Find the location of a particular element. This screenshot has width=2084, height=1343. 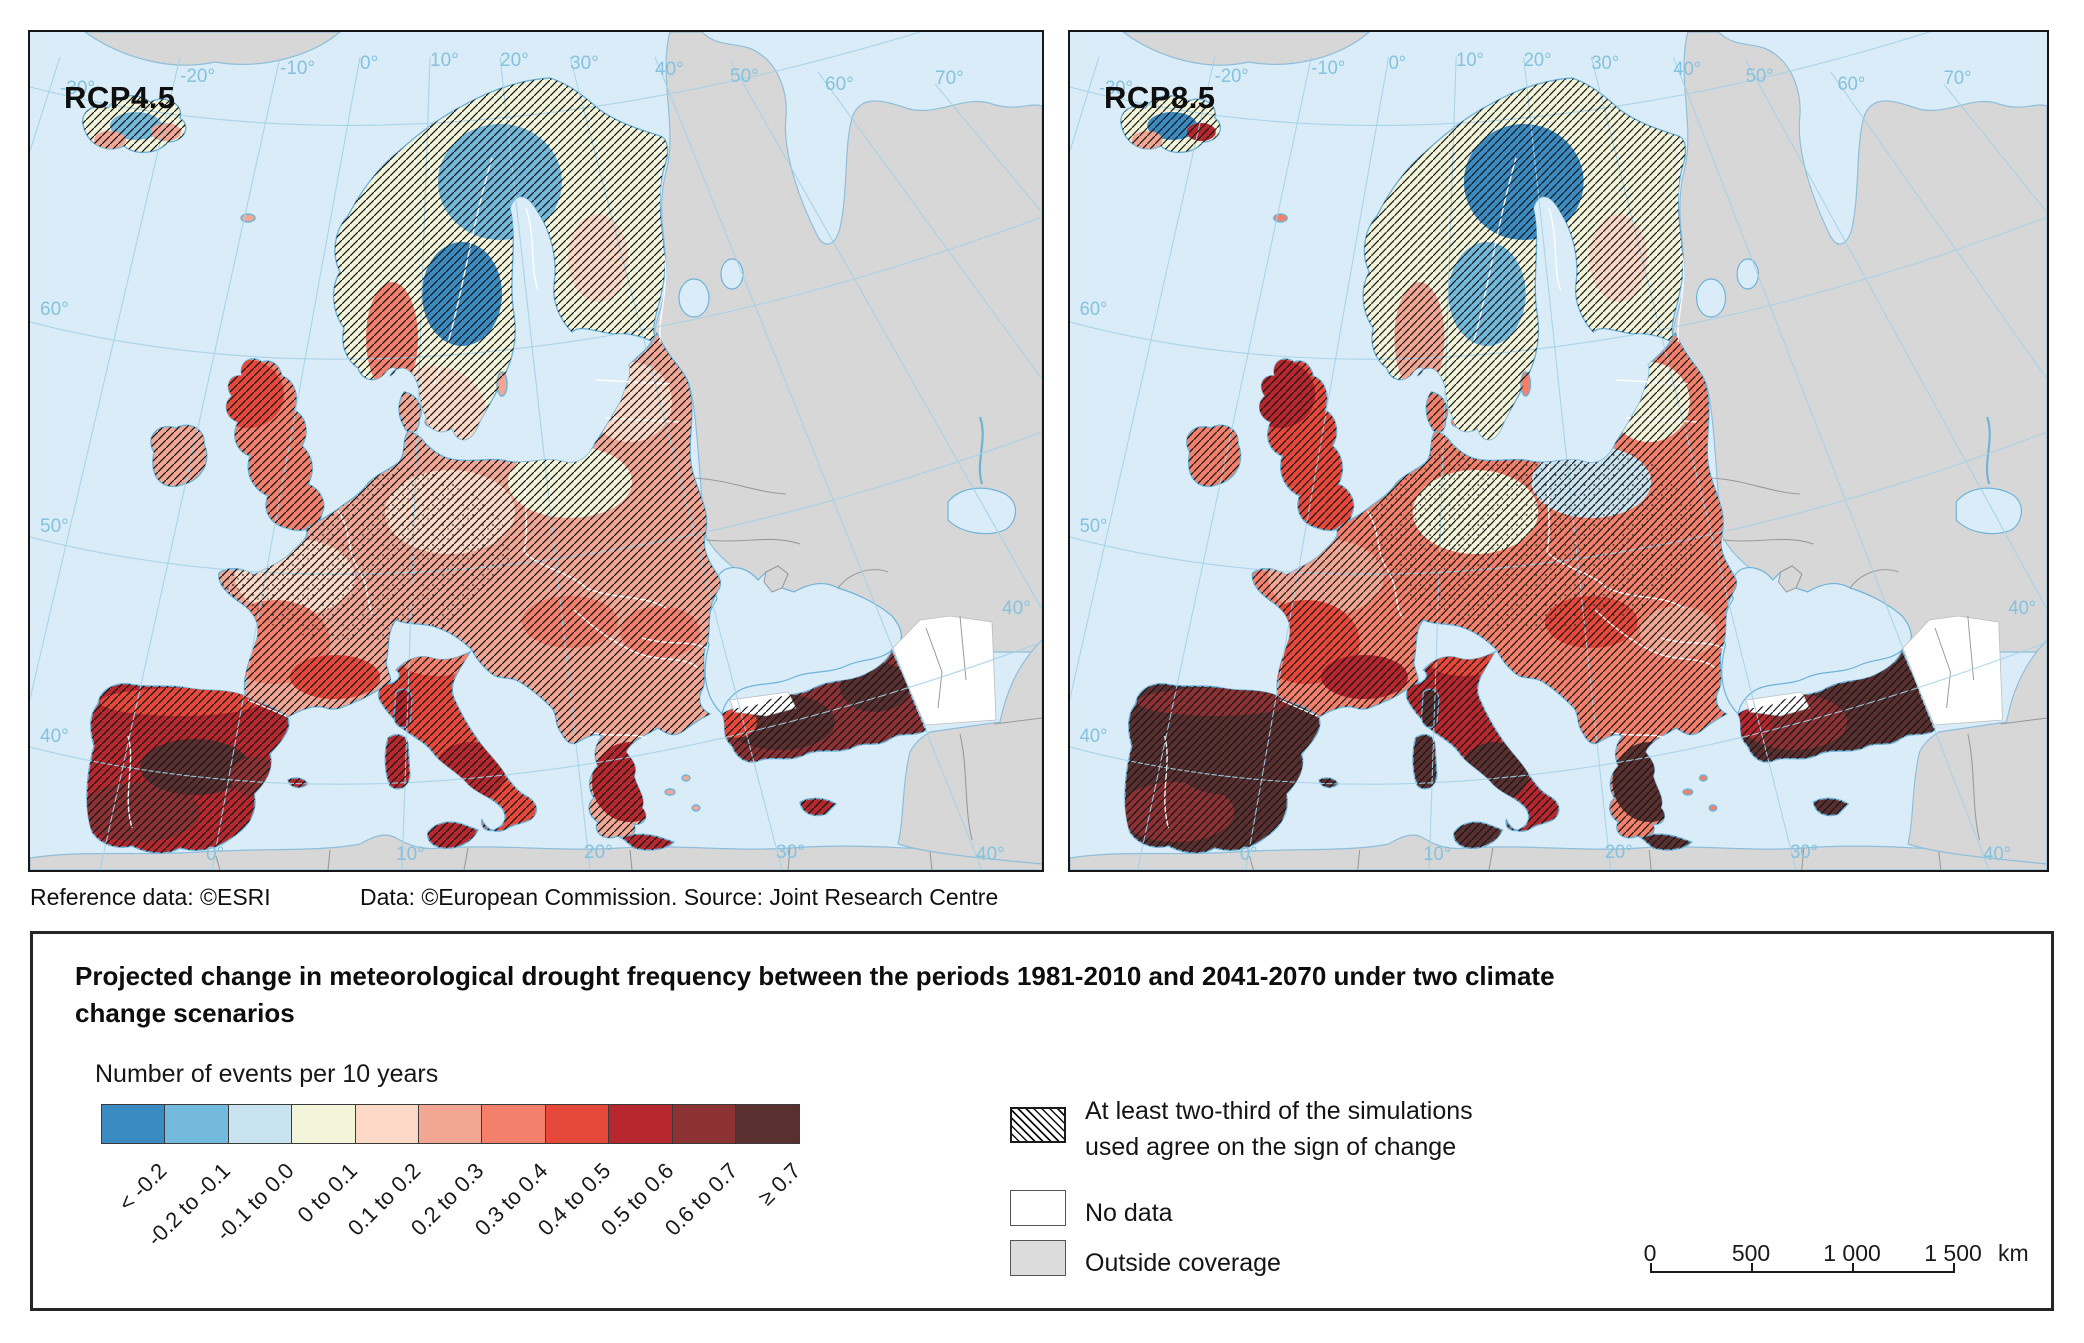

outside-coverage-swatch is located at coordinates (1038, 1258).